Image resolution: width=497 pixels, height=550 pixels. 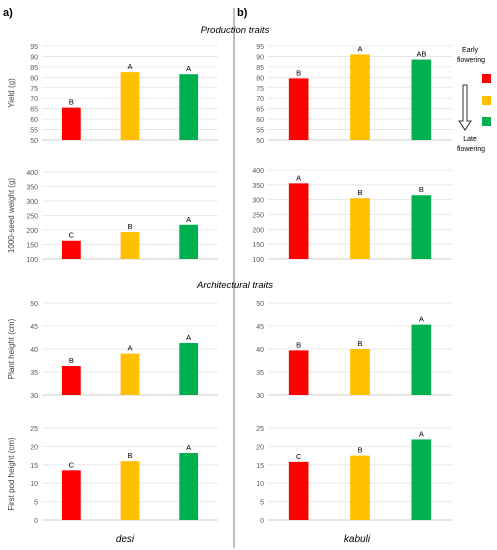 I want to click on y-axis-label: 1000-seed weight (g), so click(x=11, y=215).